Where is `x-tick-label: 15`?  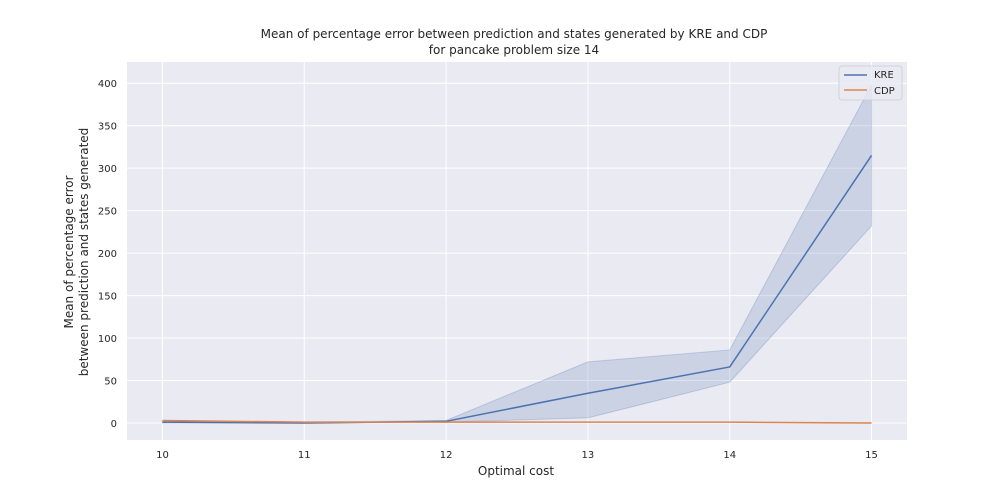 x-tick-label: 15 is located at coordinates (871, 455).